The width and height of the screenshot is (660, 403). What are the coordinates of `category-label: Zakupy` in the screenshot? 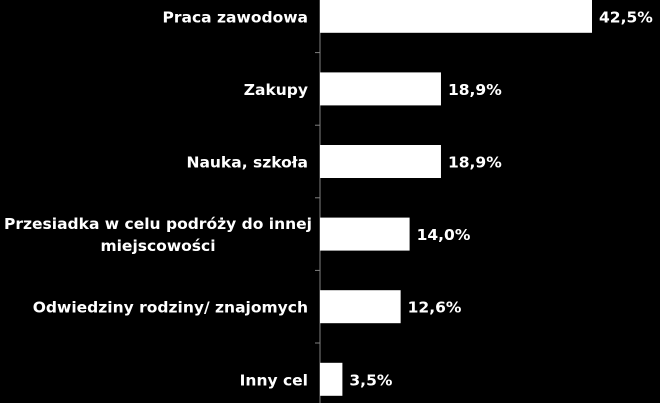 It's located at (276, 90).